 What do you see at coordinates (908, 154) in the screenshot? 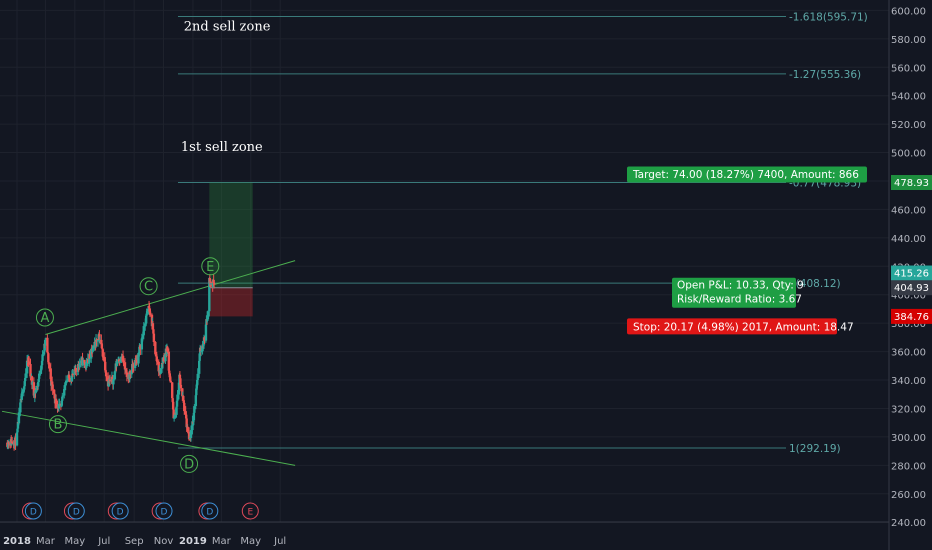
I see `y-tick-label: 500.00` at bounding box center [908, 154].